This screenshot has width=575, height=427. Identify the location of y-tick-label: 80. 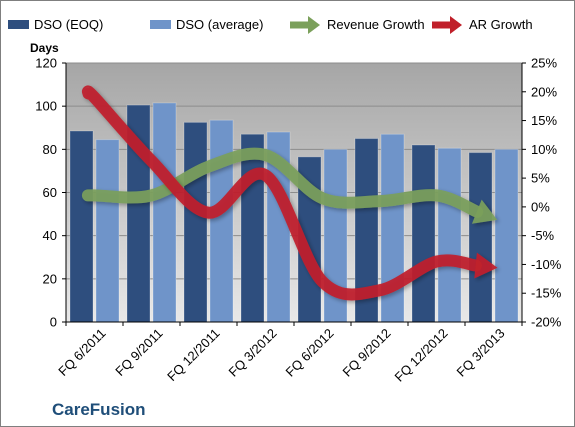
(50, 149).